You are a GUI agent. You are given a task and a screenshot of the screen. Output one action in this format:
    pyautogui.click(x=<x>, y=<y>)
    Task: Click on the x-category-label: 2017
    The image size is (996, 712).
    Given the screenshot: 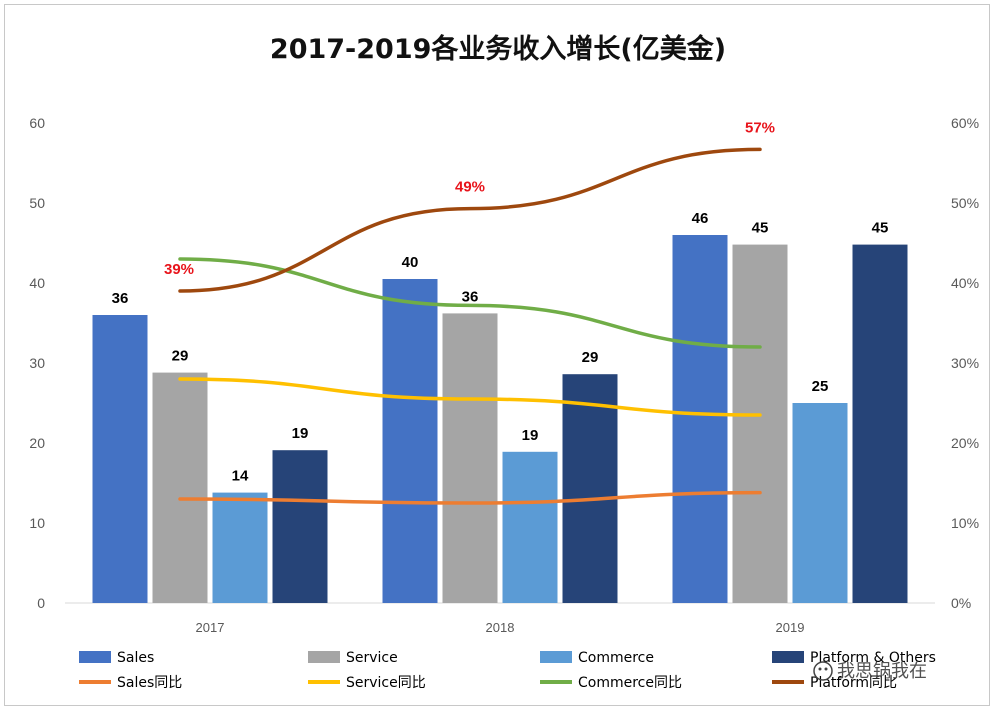 What is the action you would take?
    pyautogui.click(x=210, y=627)
    